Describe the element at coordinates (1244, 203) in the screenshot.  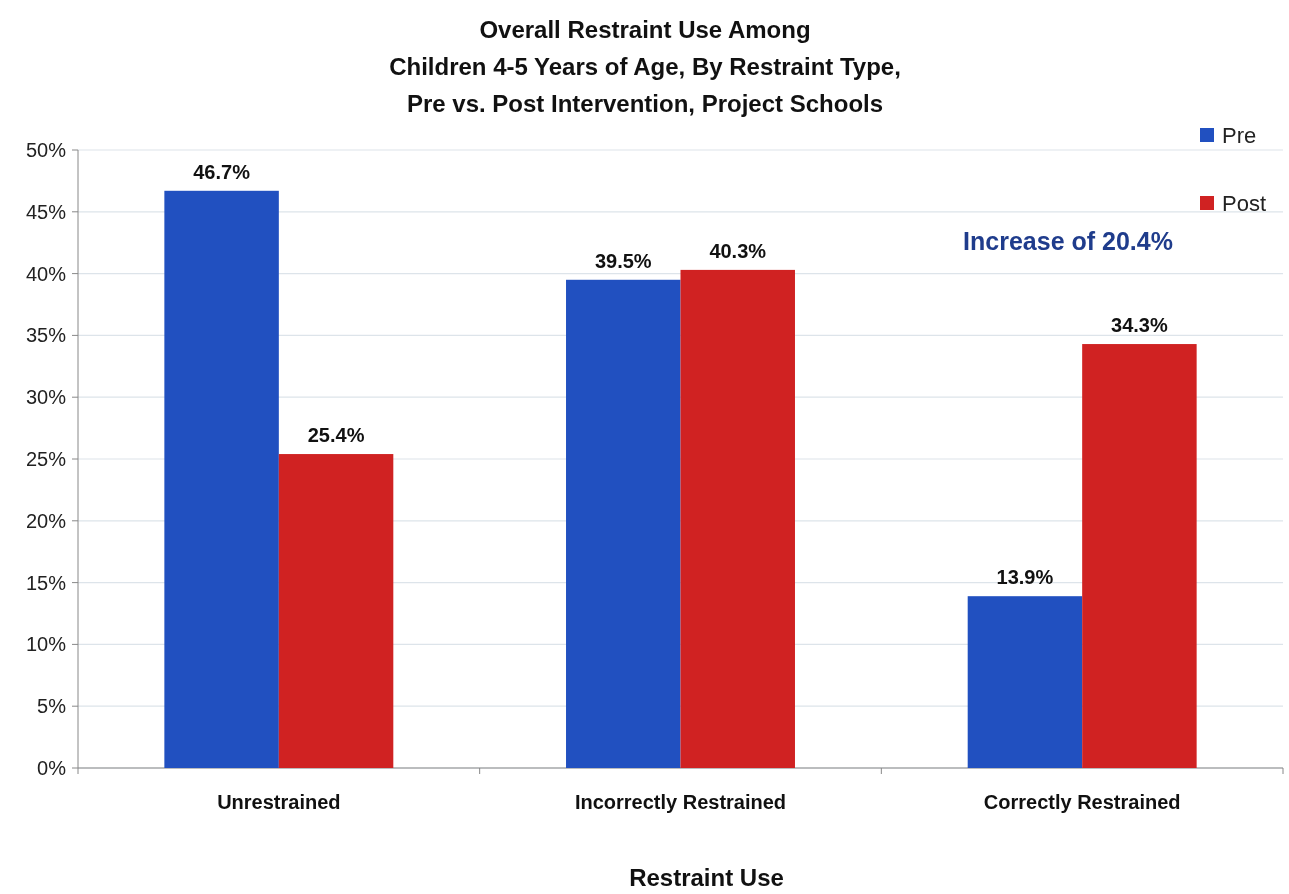
I see `legend-label: Post` at that location.